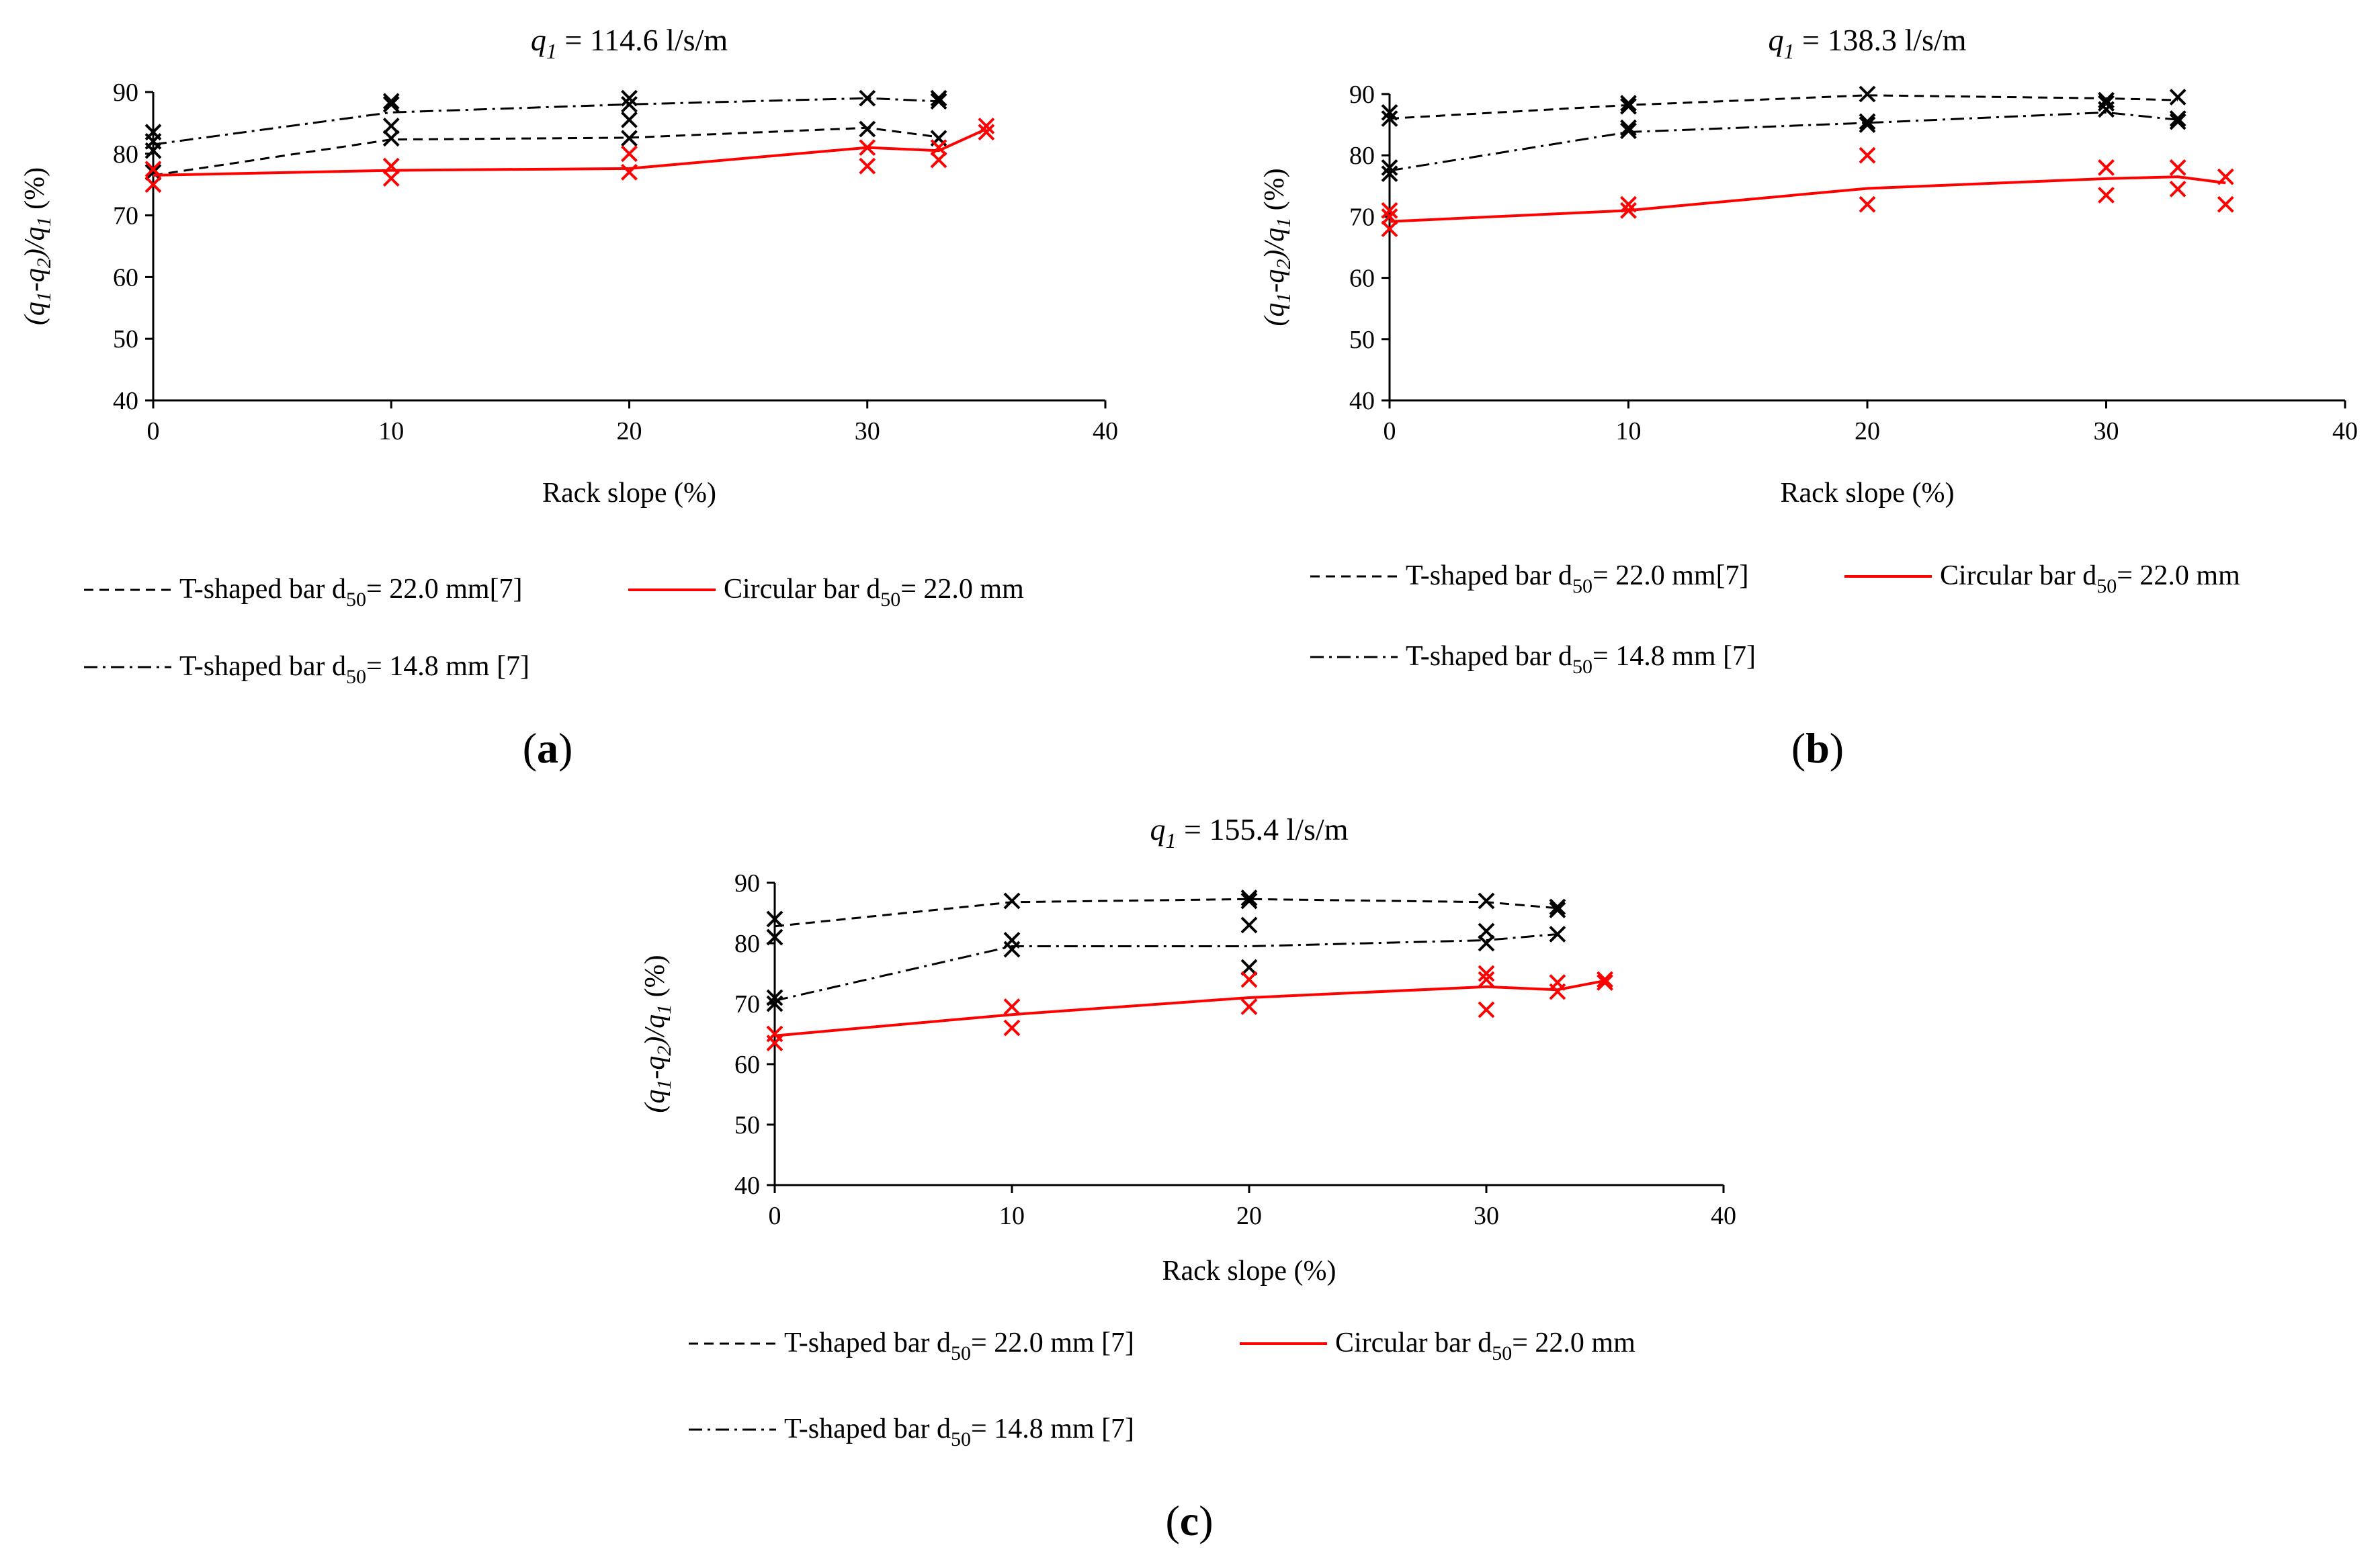  I want to click on y-axis-title: (q1-q2)/q1 (%), so click(657, 1034).